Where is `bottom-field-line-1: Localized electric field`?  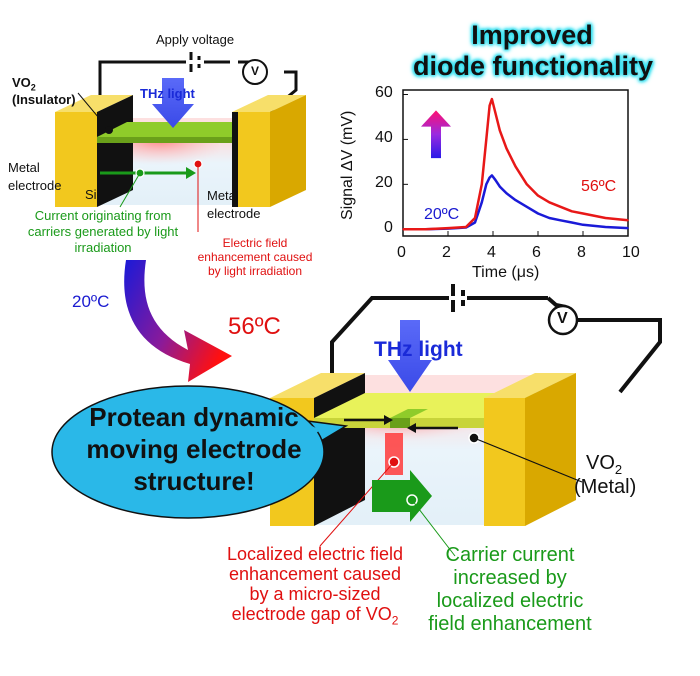 bottom-field-line-1: Localized electric field is located at coordinates (315, 554).